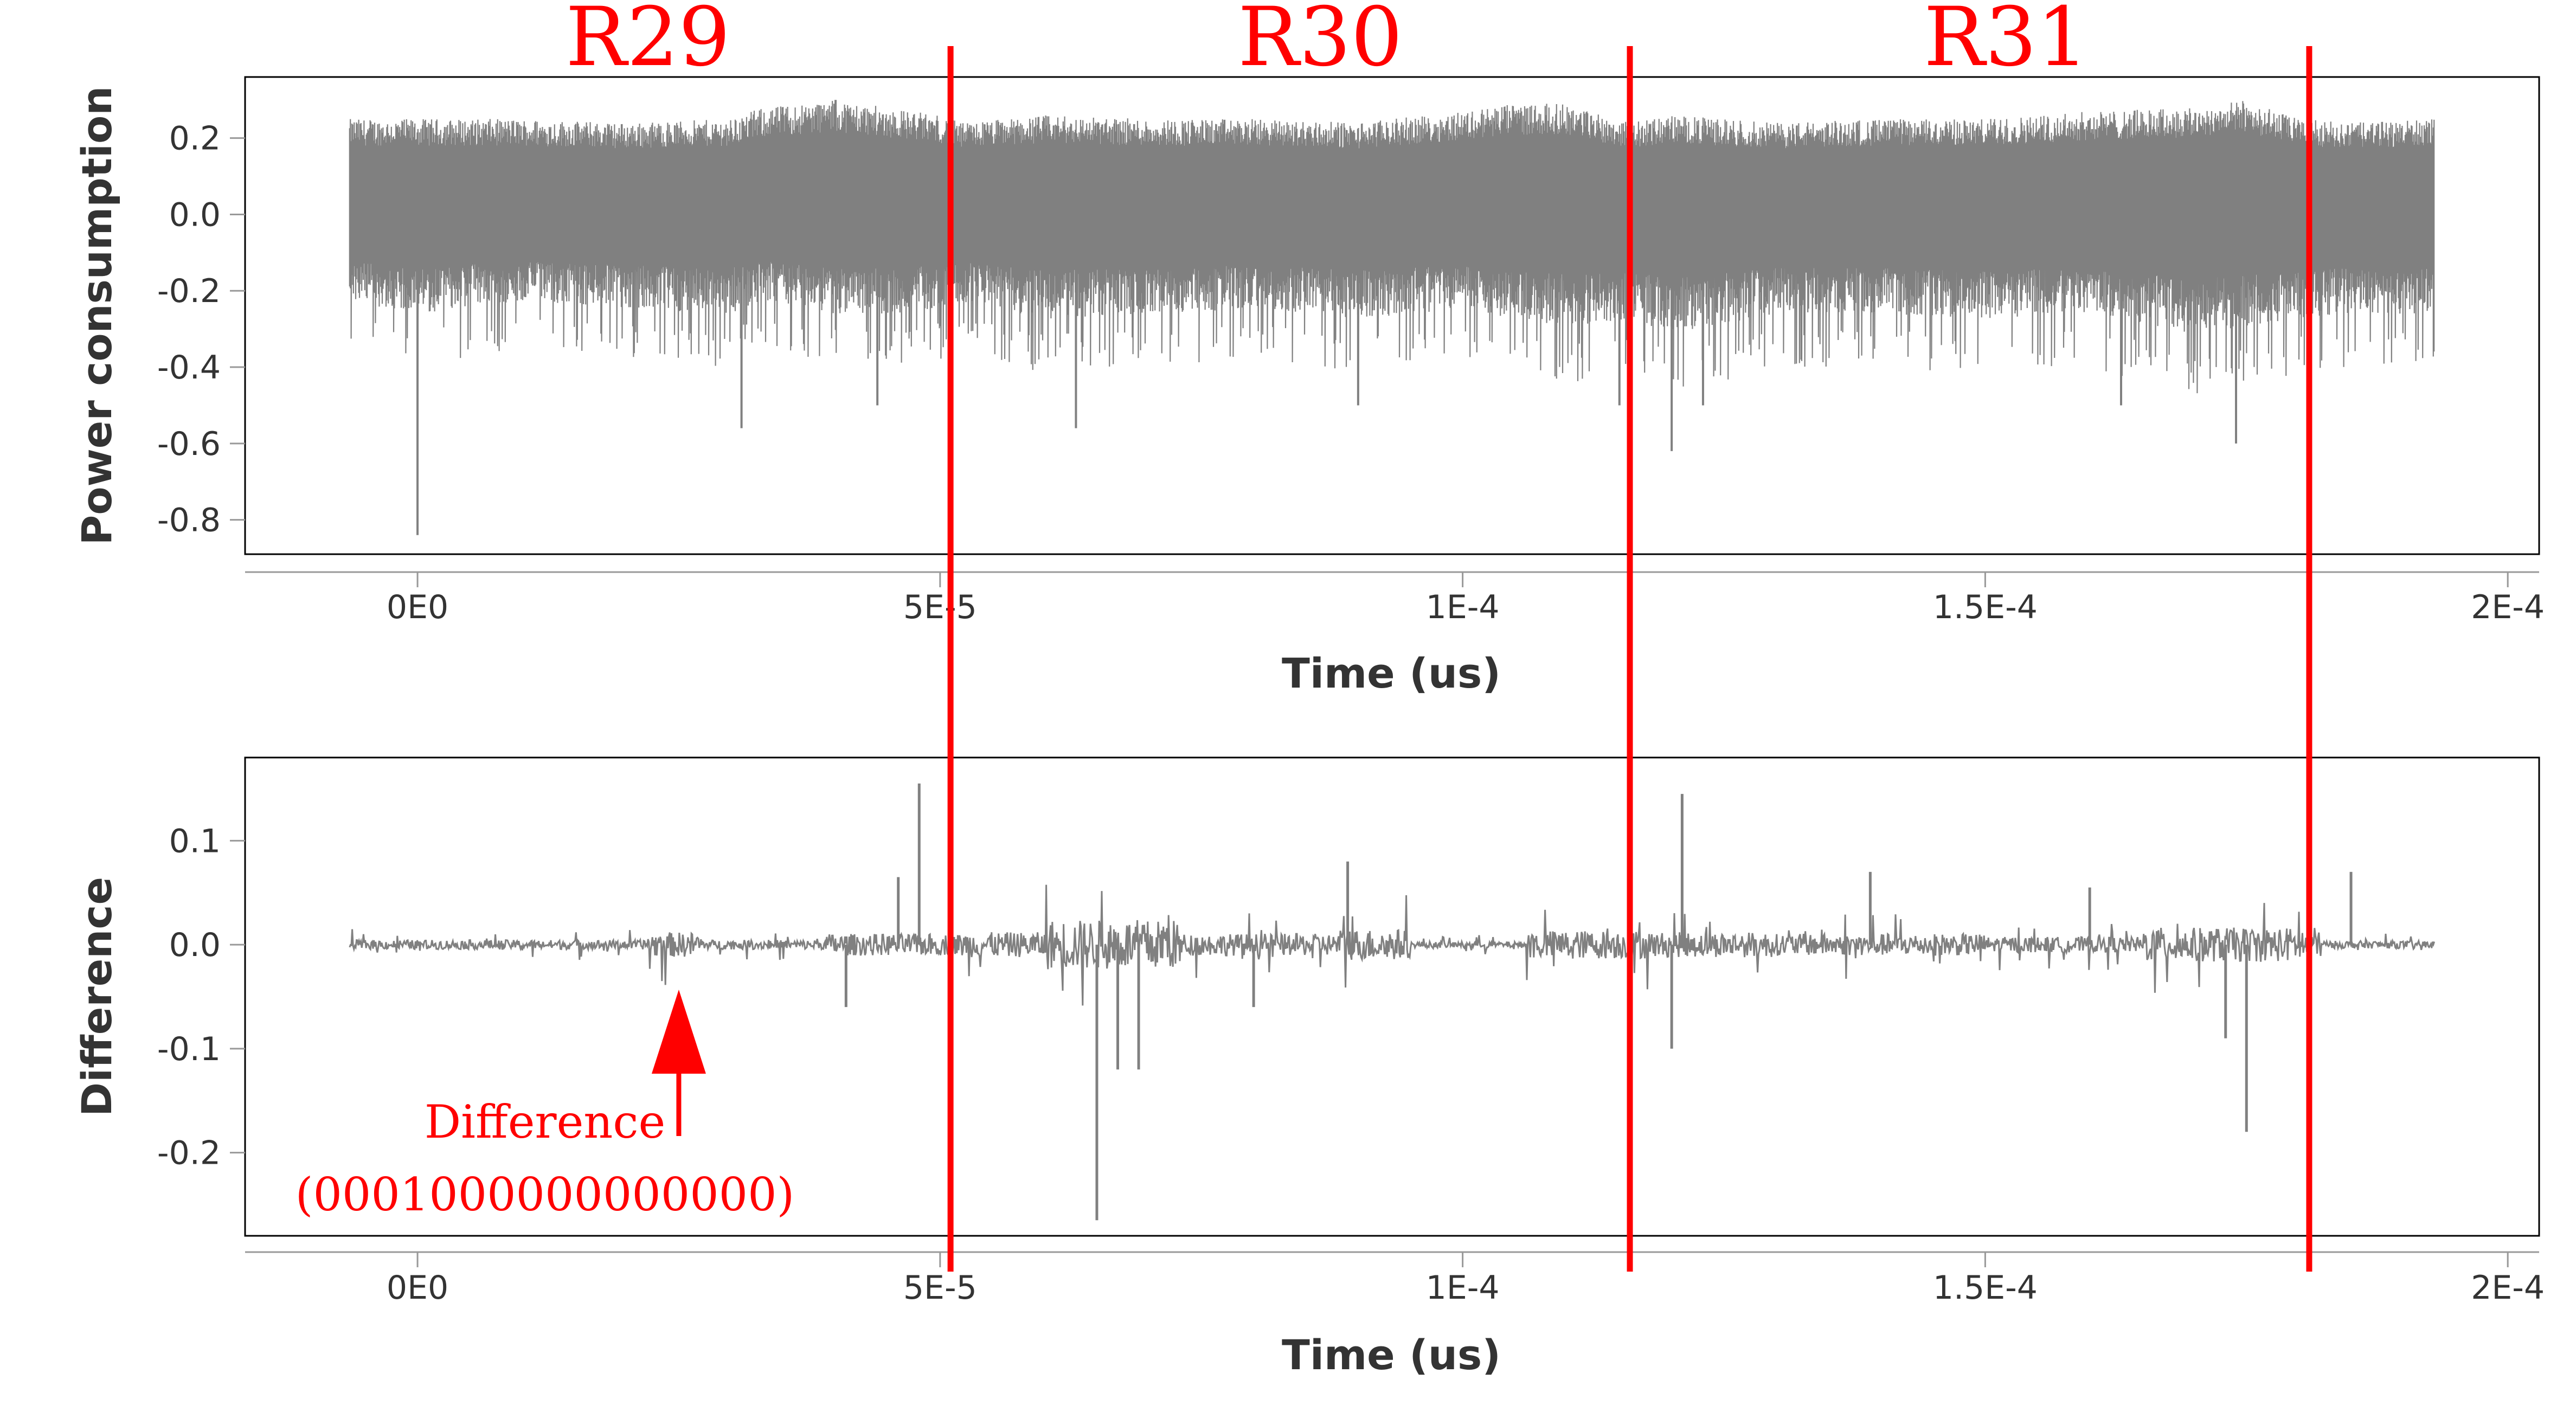 This screenshot has width=2576, height=1405. Describe the element at coordinates (201, 997) in the screenshot. I see `bottom-y-ticks: 0.1 0.0 -0.1 -0.2` at that location.